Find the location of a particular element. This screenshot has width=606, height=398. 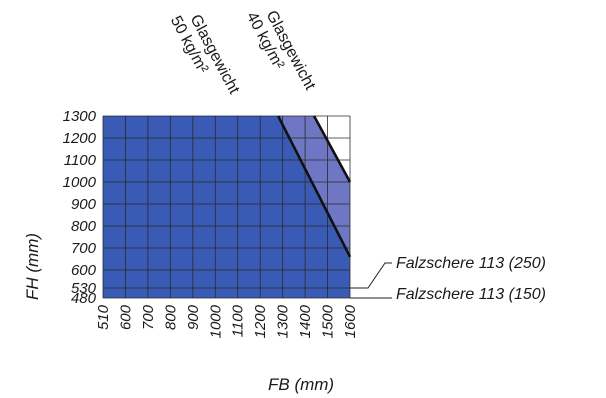

y-axis-title: FH (mm) is located at coordinates (32, 266).